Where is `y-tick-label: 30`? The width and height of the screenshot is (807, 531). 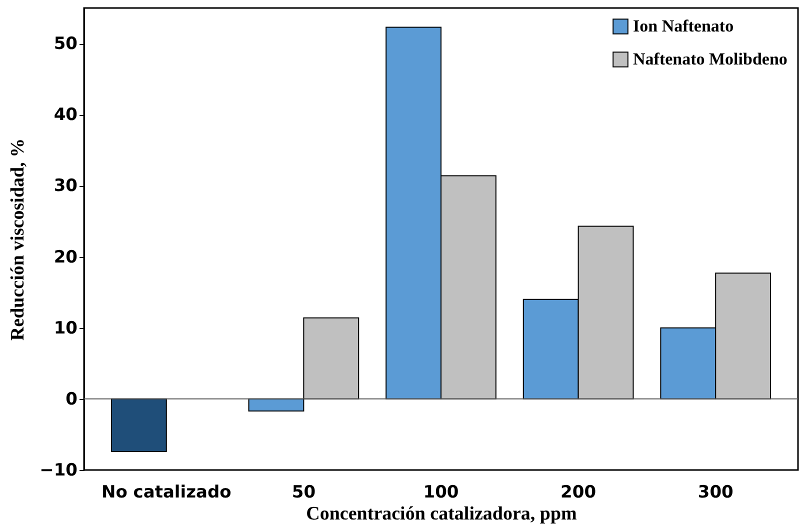 y-tick-label: 30 is located at coordinates (66, 186).